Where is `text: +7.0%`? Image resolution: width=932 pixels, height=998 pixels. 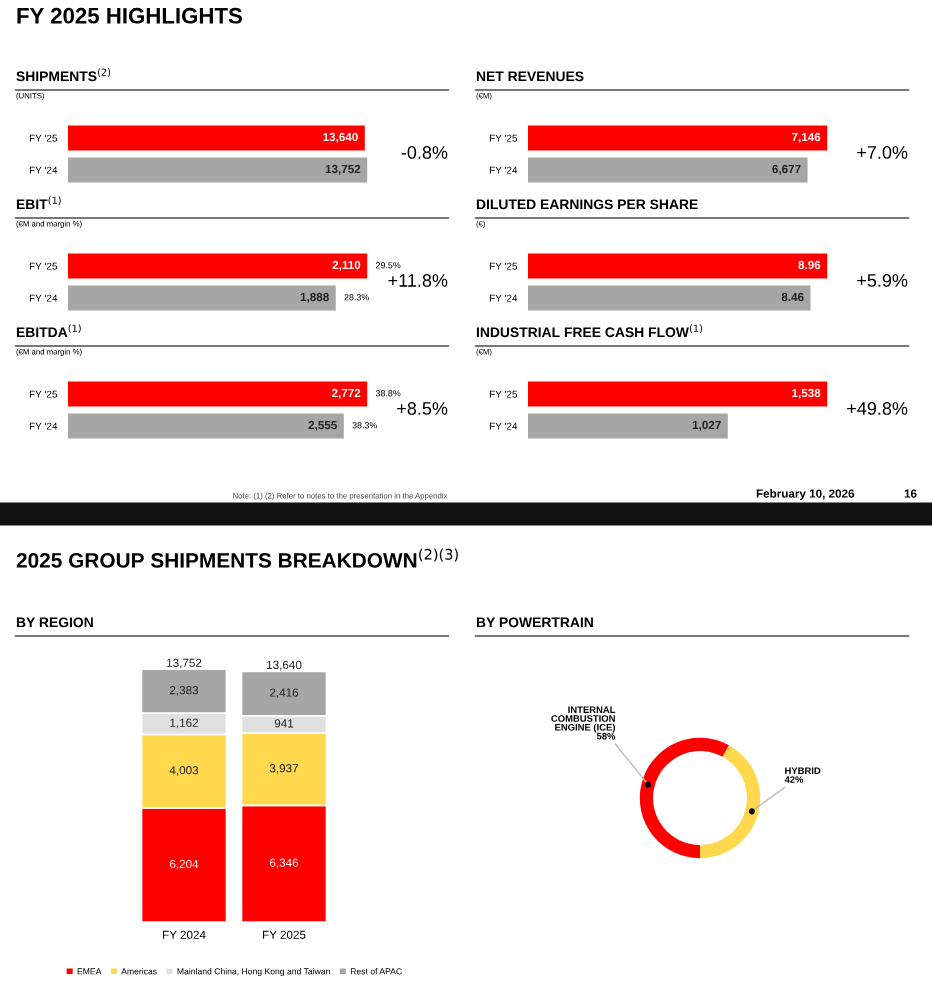
text: +7.0% is located at coordinates (882, 152).